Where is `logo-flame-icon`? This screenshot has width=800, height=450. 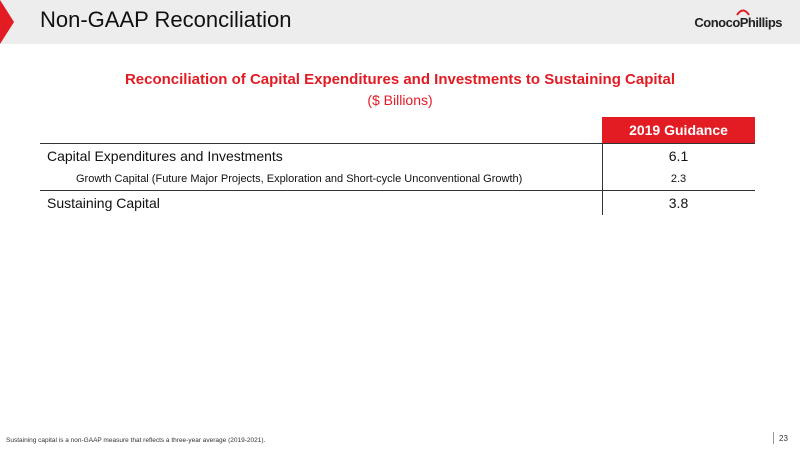
logo-flame-icon is located at coordinates (743, 12).